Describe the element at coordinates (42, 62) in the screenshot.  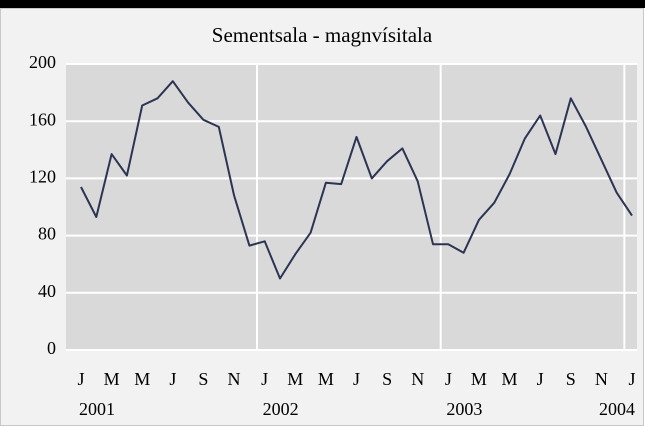
I see `y-tick-label: 200` at that location.